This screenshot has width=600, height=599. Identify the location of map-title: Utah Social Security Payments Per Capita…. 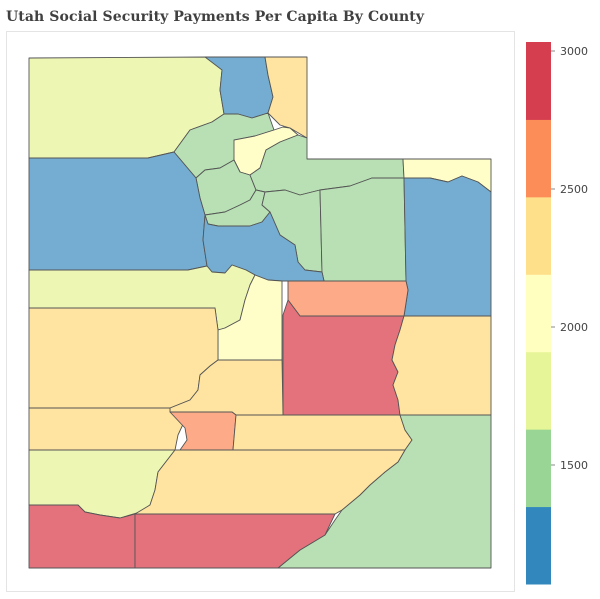
(215, 17).